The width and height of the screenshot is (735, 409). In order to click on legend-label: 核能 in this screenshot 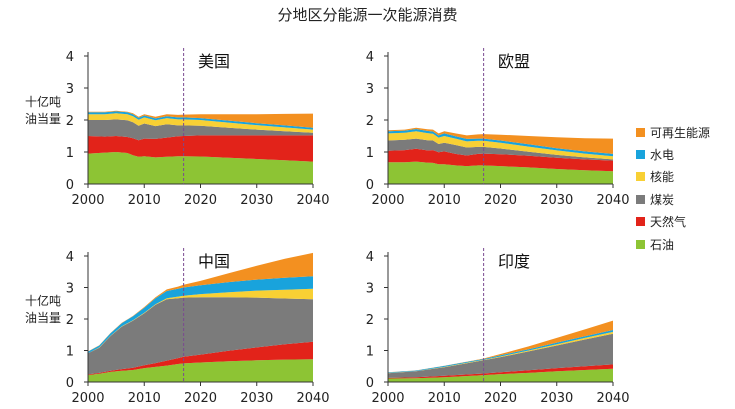, I will do `click(662, 177)`.